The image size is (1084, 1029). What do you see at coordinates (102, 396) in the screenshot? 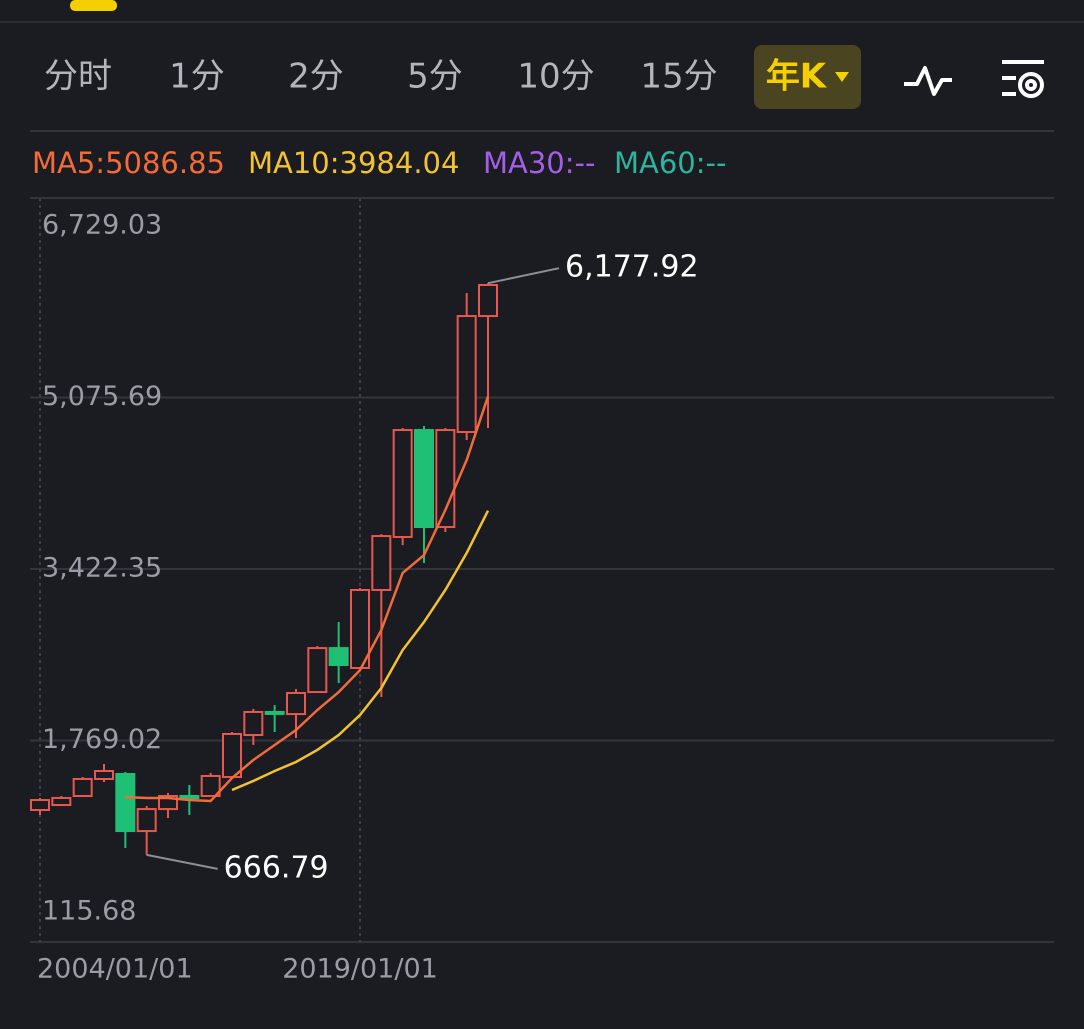
I see `y-tick-label: 5,075.69` at bounding box center [102, 396].